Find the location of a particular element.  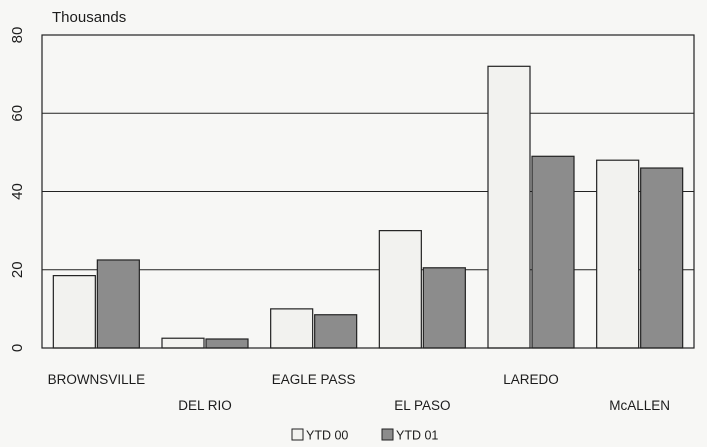

legend-label-ytd00: YTD 00 is located at coordinates (327, 436).